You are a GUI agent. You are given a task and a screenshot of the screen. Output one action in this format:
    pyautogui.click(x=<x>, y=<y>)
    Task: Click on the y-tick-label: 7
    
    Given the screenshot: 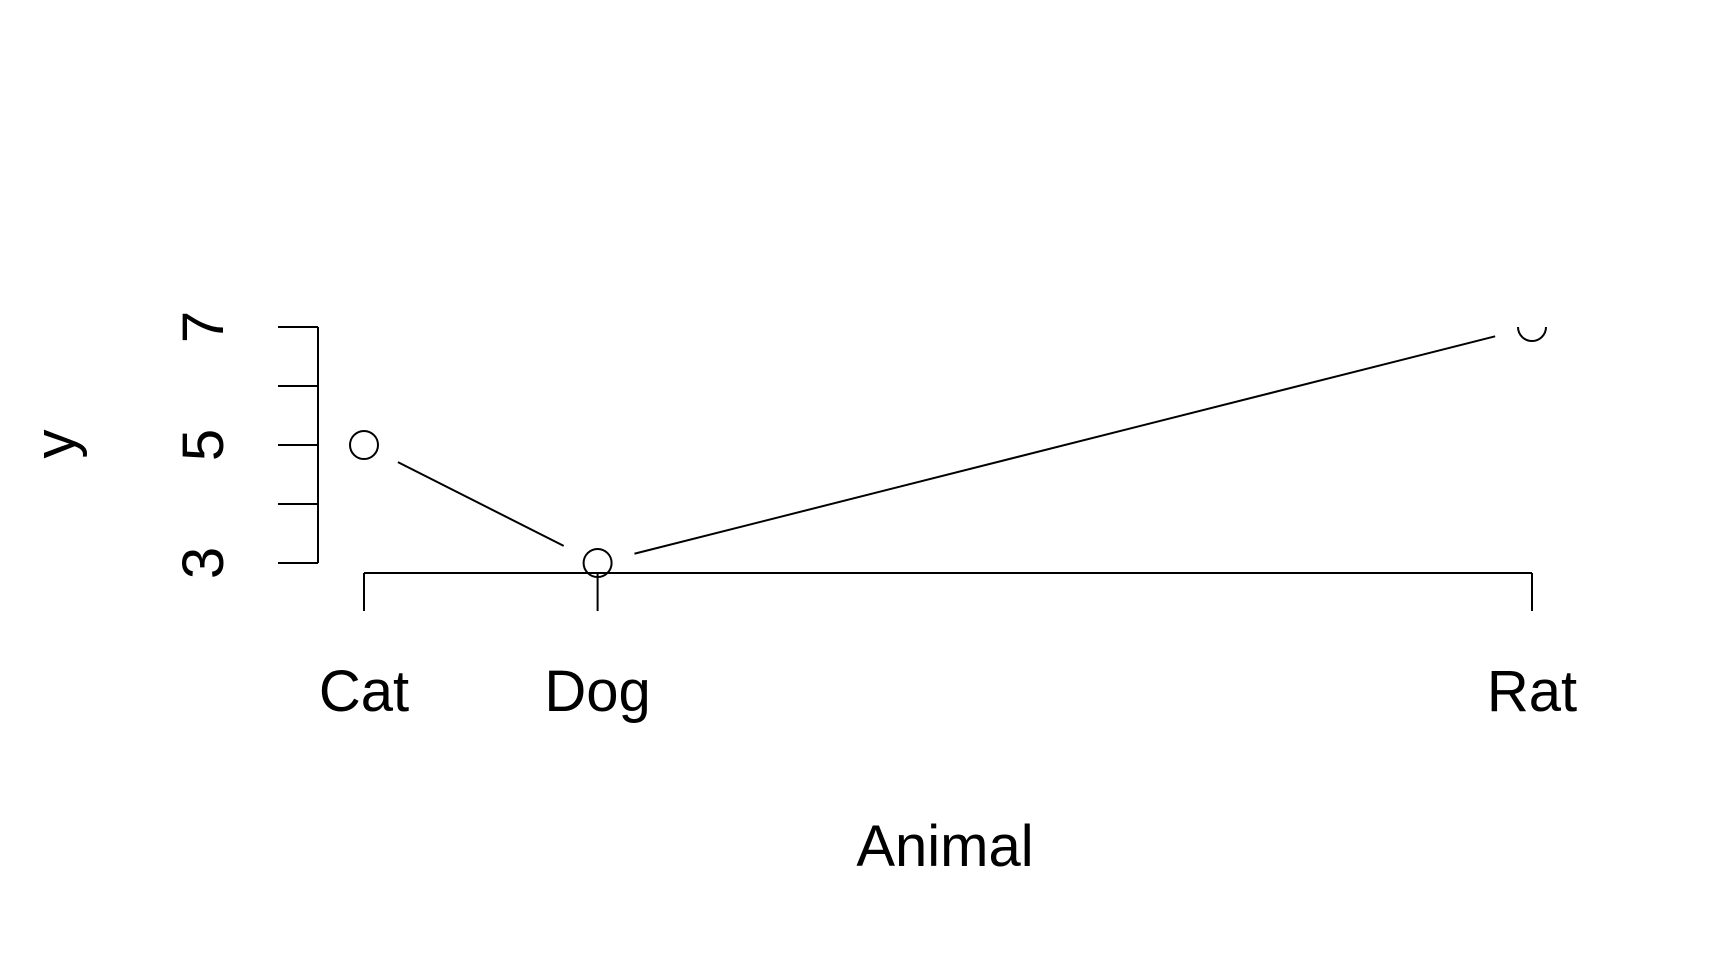 What is the action you would take?
    pyautogui.click(x=203, y=327)
    